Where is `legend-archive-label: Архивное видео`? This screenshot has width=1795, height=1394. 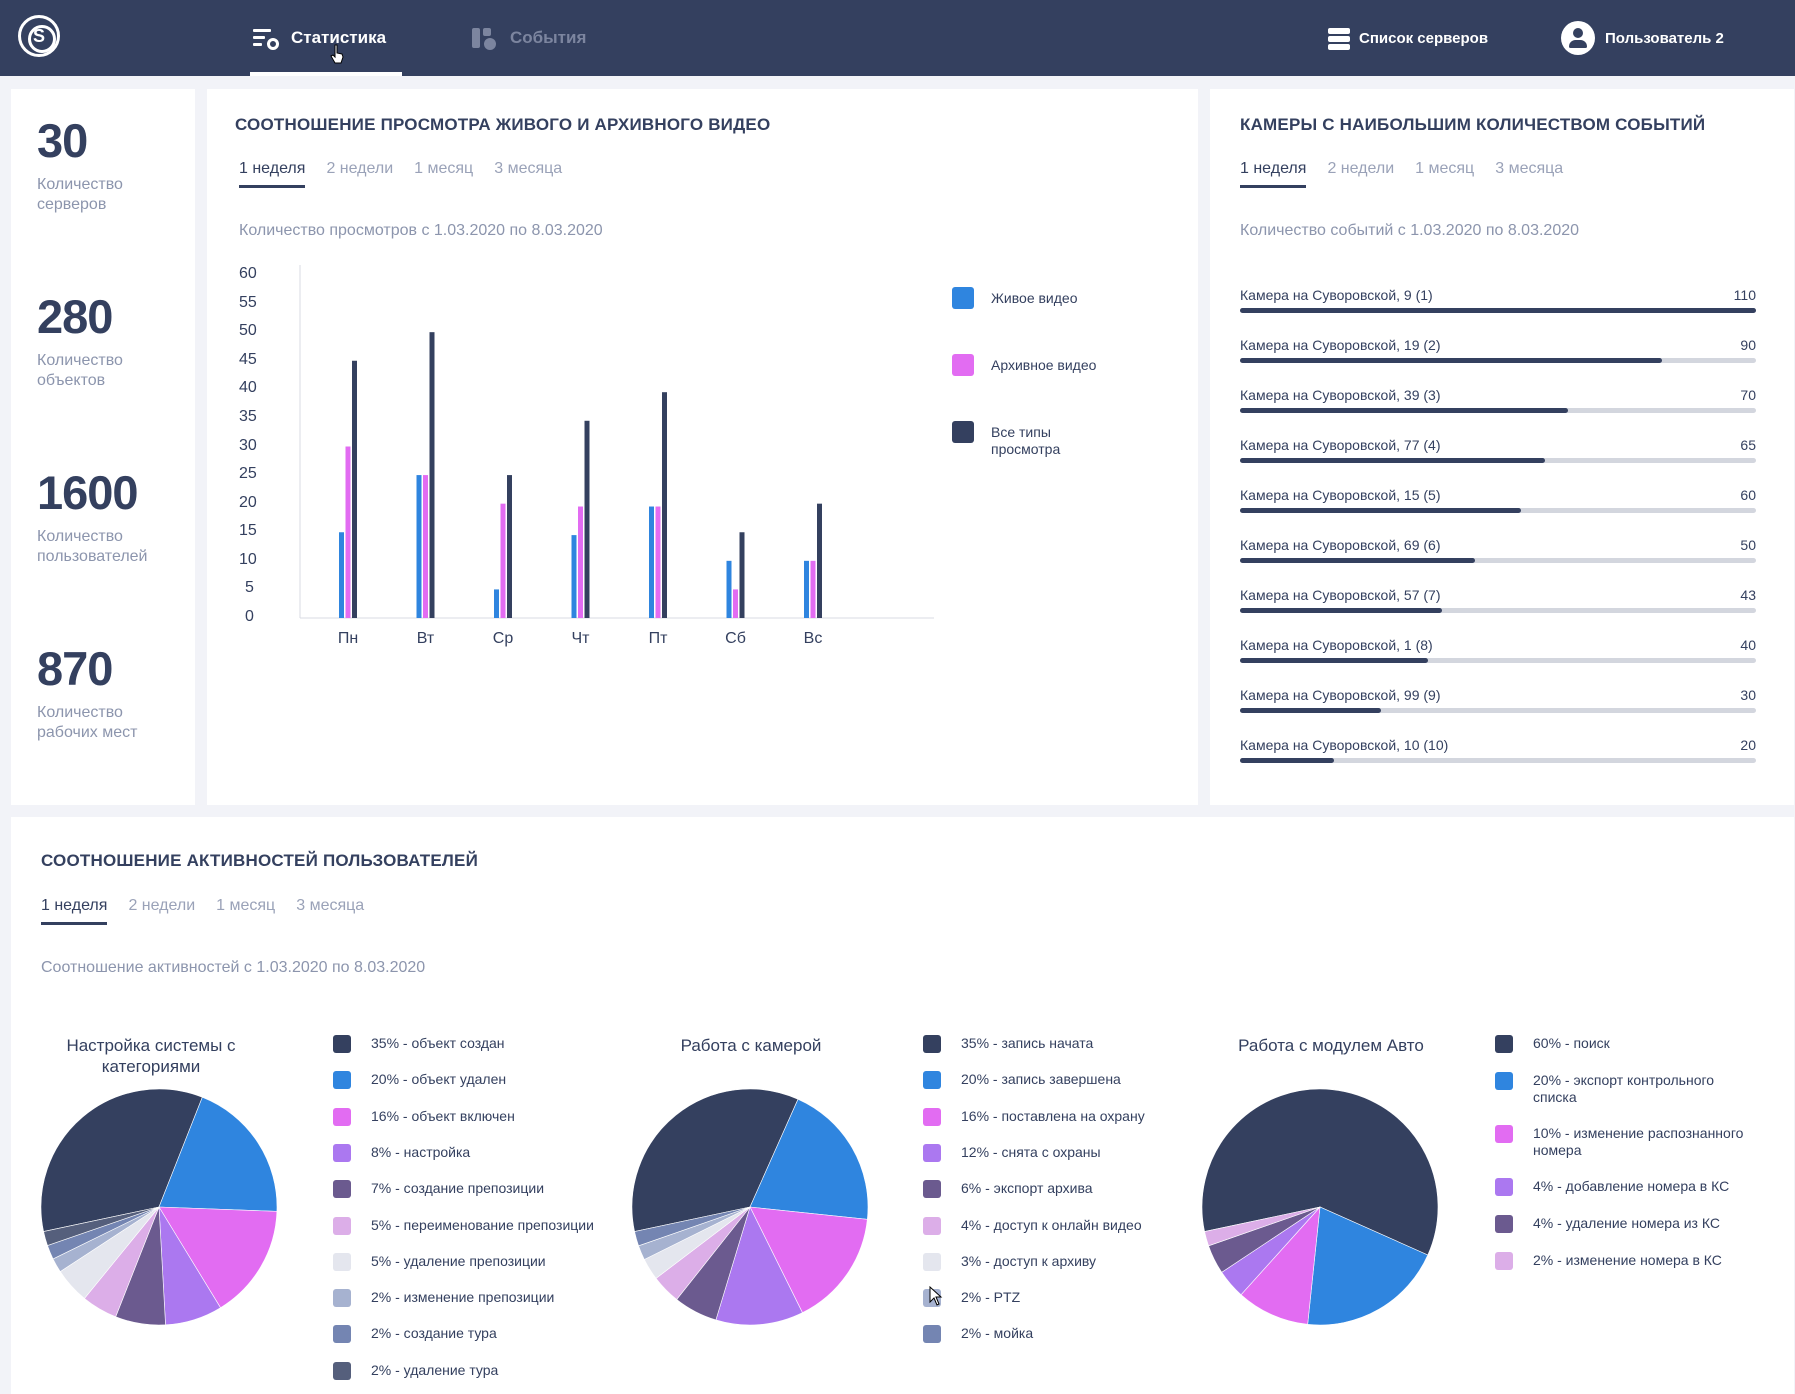 legend-archive-label: Архивное видео is located at coordinates (1044, 365).